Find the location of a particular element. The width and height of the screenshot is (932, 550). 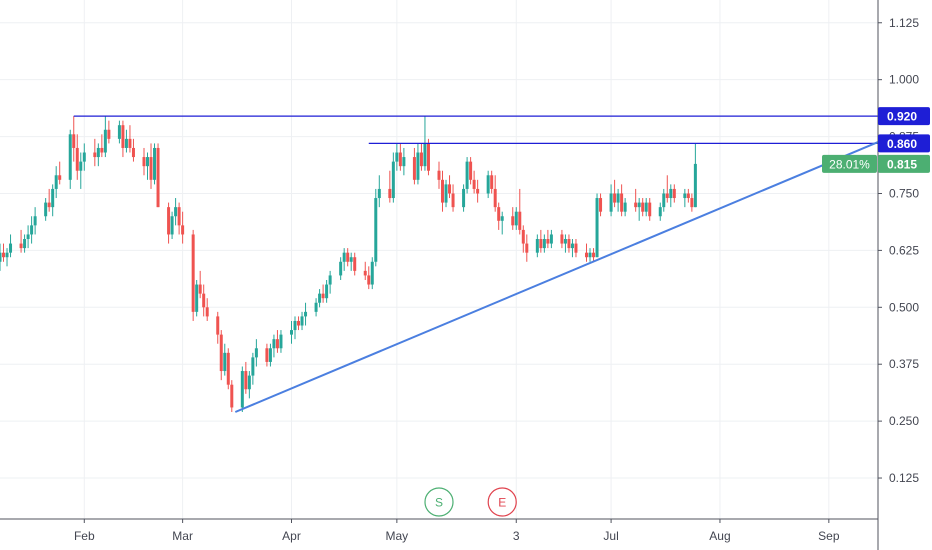

time-axis: Feb Mar Apr May 3 Jul Aug Sep is located at coordinates (439, 530).